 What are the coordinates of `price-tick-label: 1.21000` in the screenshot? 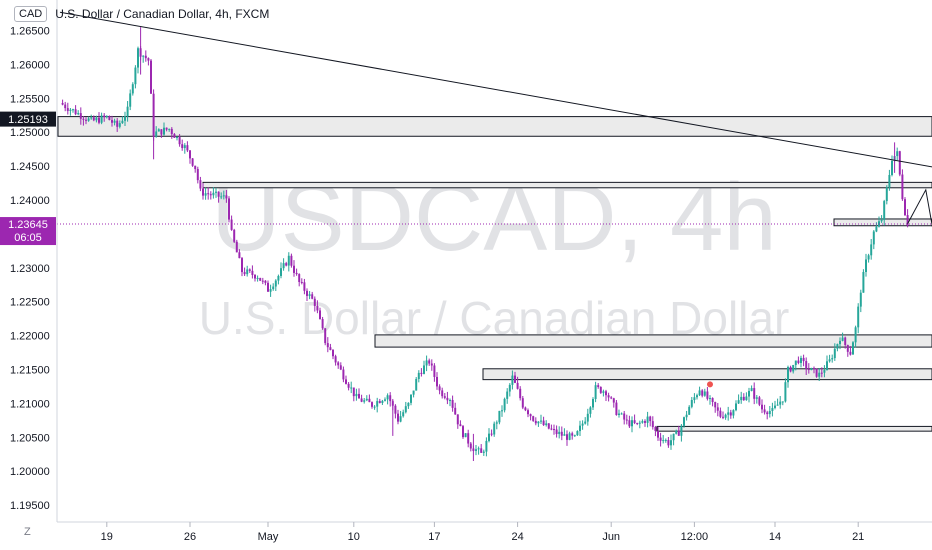 It's located at (30, 404).